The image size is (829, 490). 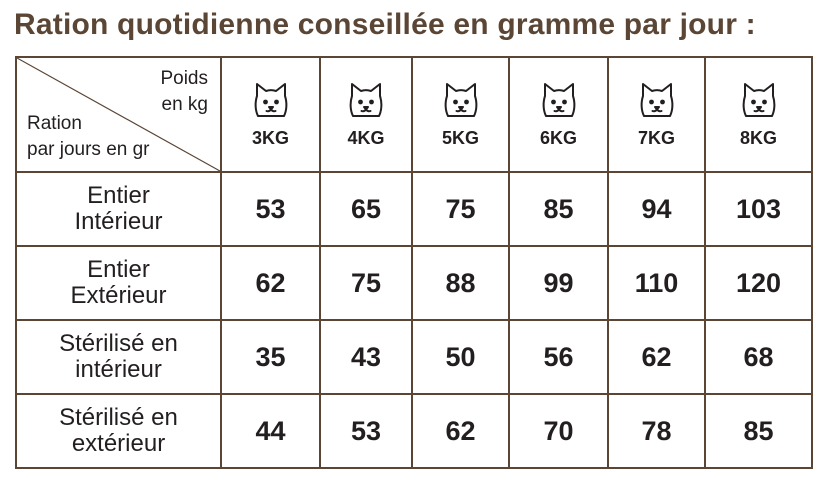 What do you see at coordinates (118, 209) in the screenshot?
I see `row-label: Entier Intérieur` at bounding box center [118, 209].